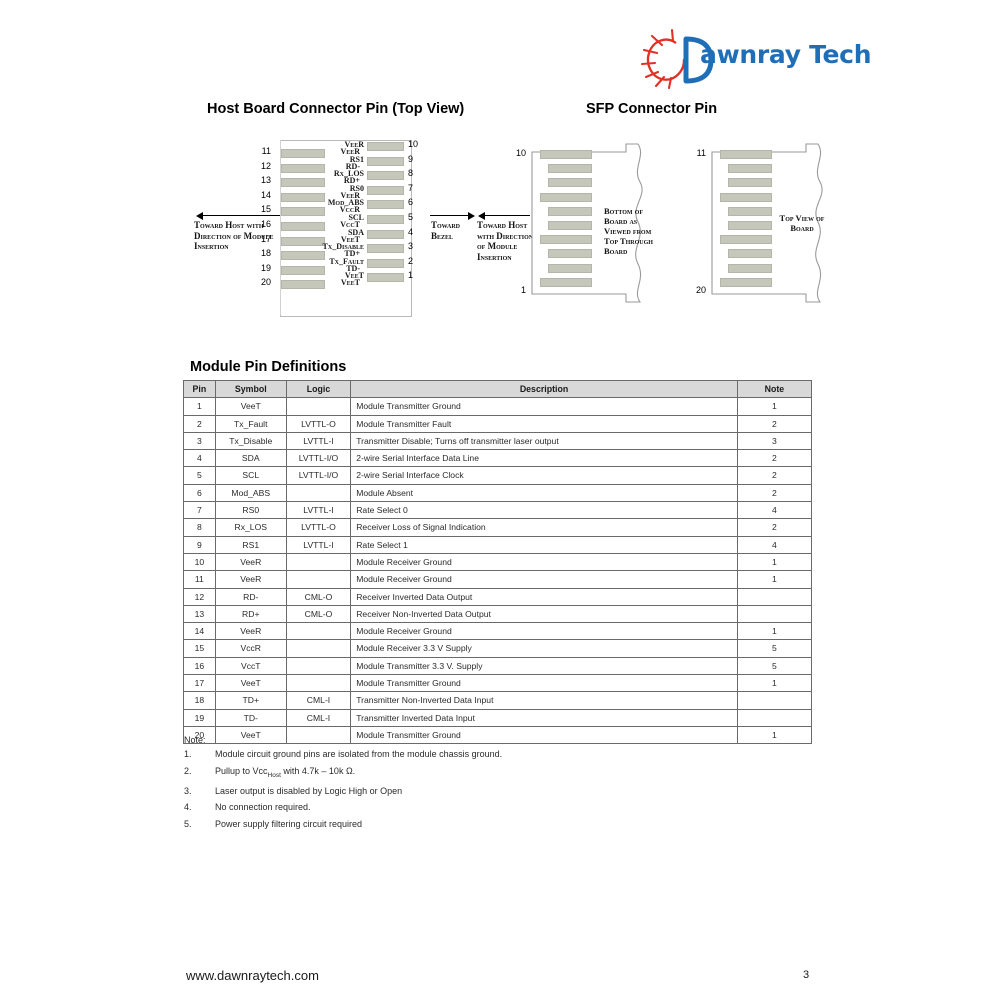  Describe the element at coordinates (265, 180) in the screenshot. I see `host-left-pinnum-13: 13` at that location.